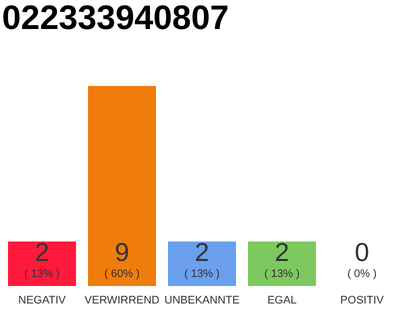 The image size is (410, 320). What do you see at coordinates (42, 300) in the screenshot?
I see `x-tick-label: NEGATIV` at bounding box center [42, 300].